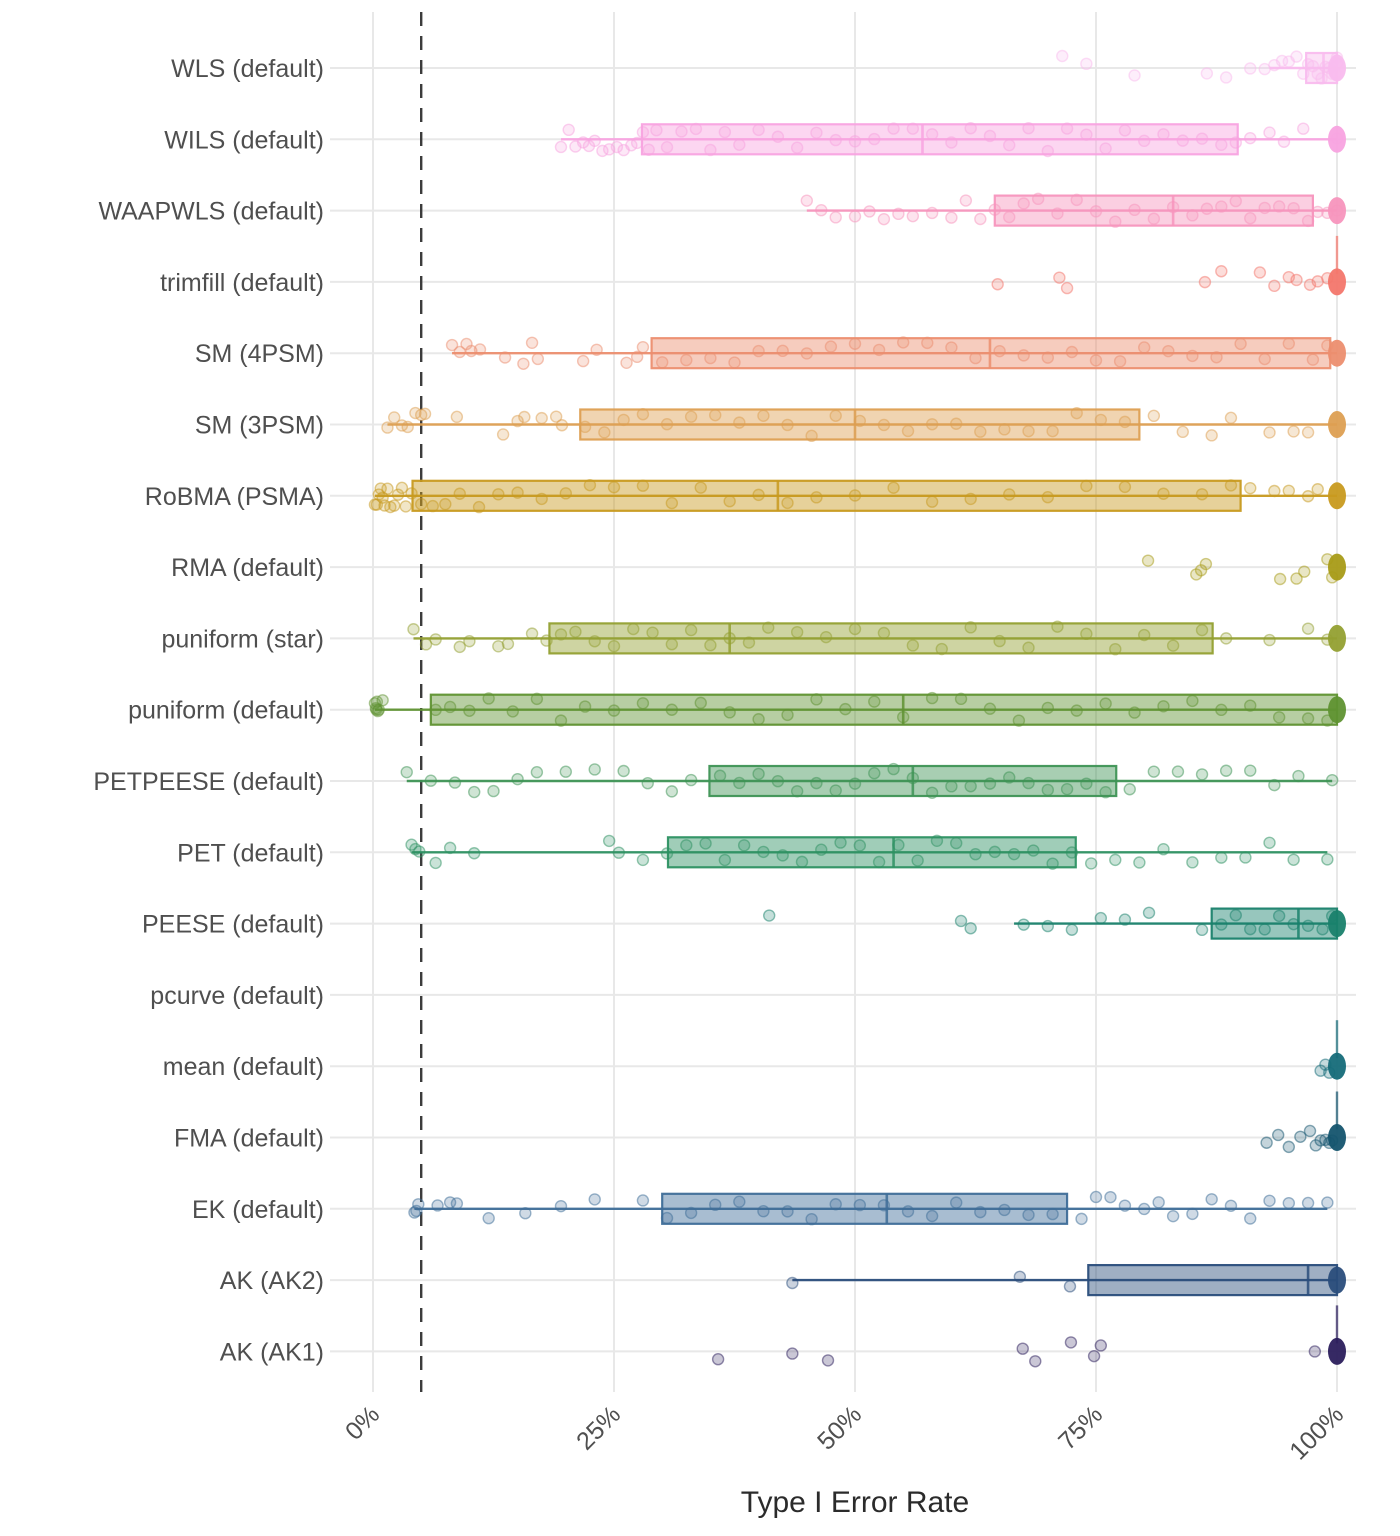  Describe the element at coordinates (237, 996) in the screenshot. I see `y-axis-label: pcurve (default)` at that location.